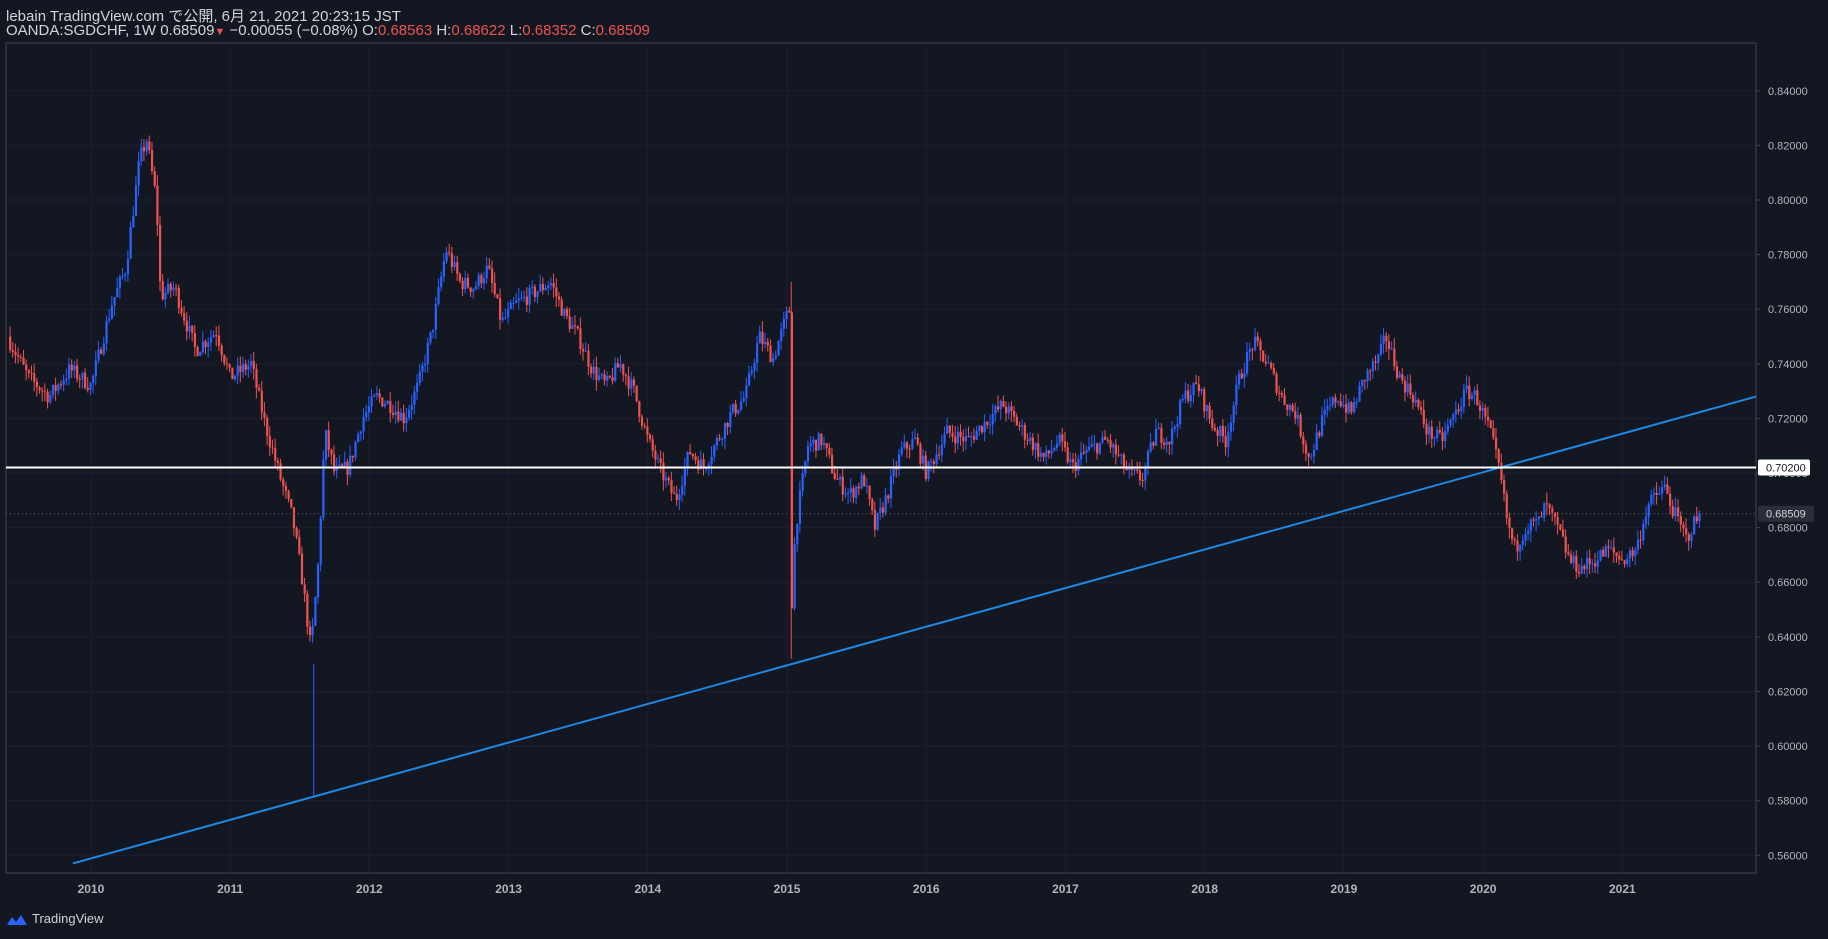 This screenshot has width=1828, height=939. What do you see at coordinates (81, 30) in the screenshot?
I see `symbol-name: OANDA:SGDCHF, 1W` at bounding box center [81, 30].